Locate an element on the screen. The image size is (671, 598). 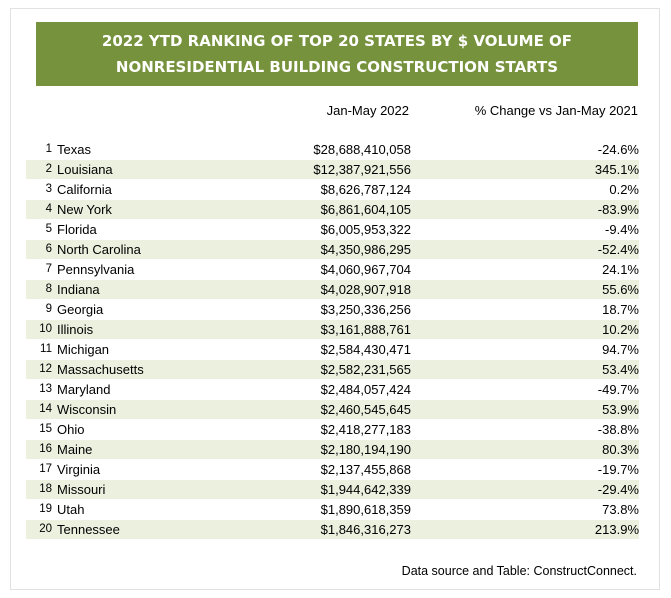
table-row: 16 Maine $2,180,194,190 80.3% is located at coordinates (332, 450).